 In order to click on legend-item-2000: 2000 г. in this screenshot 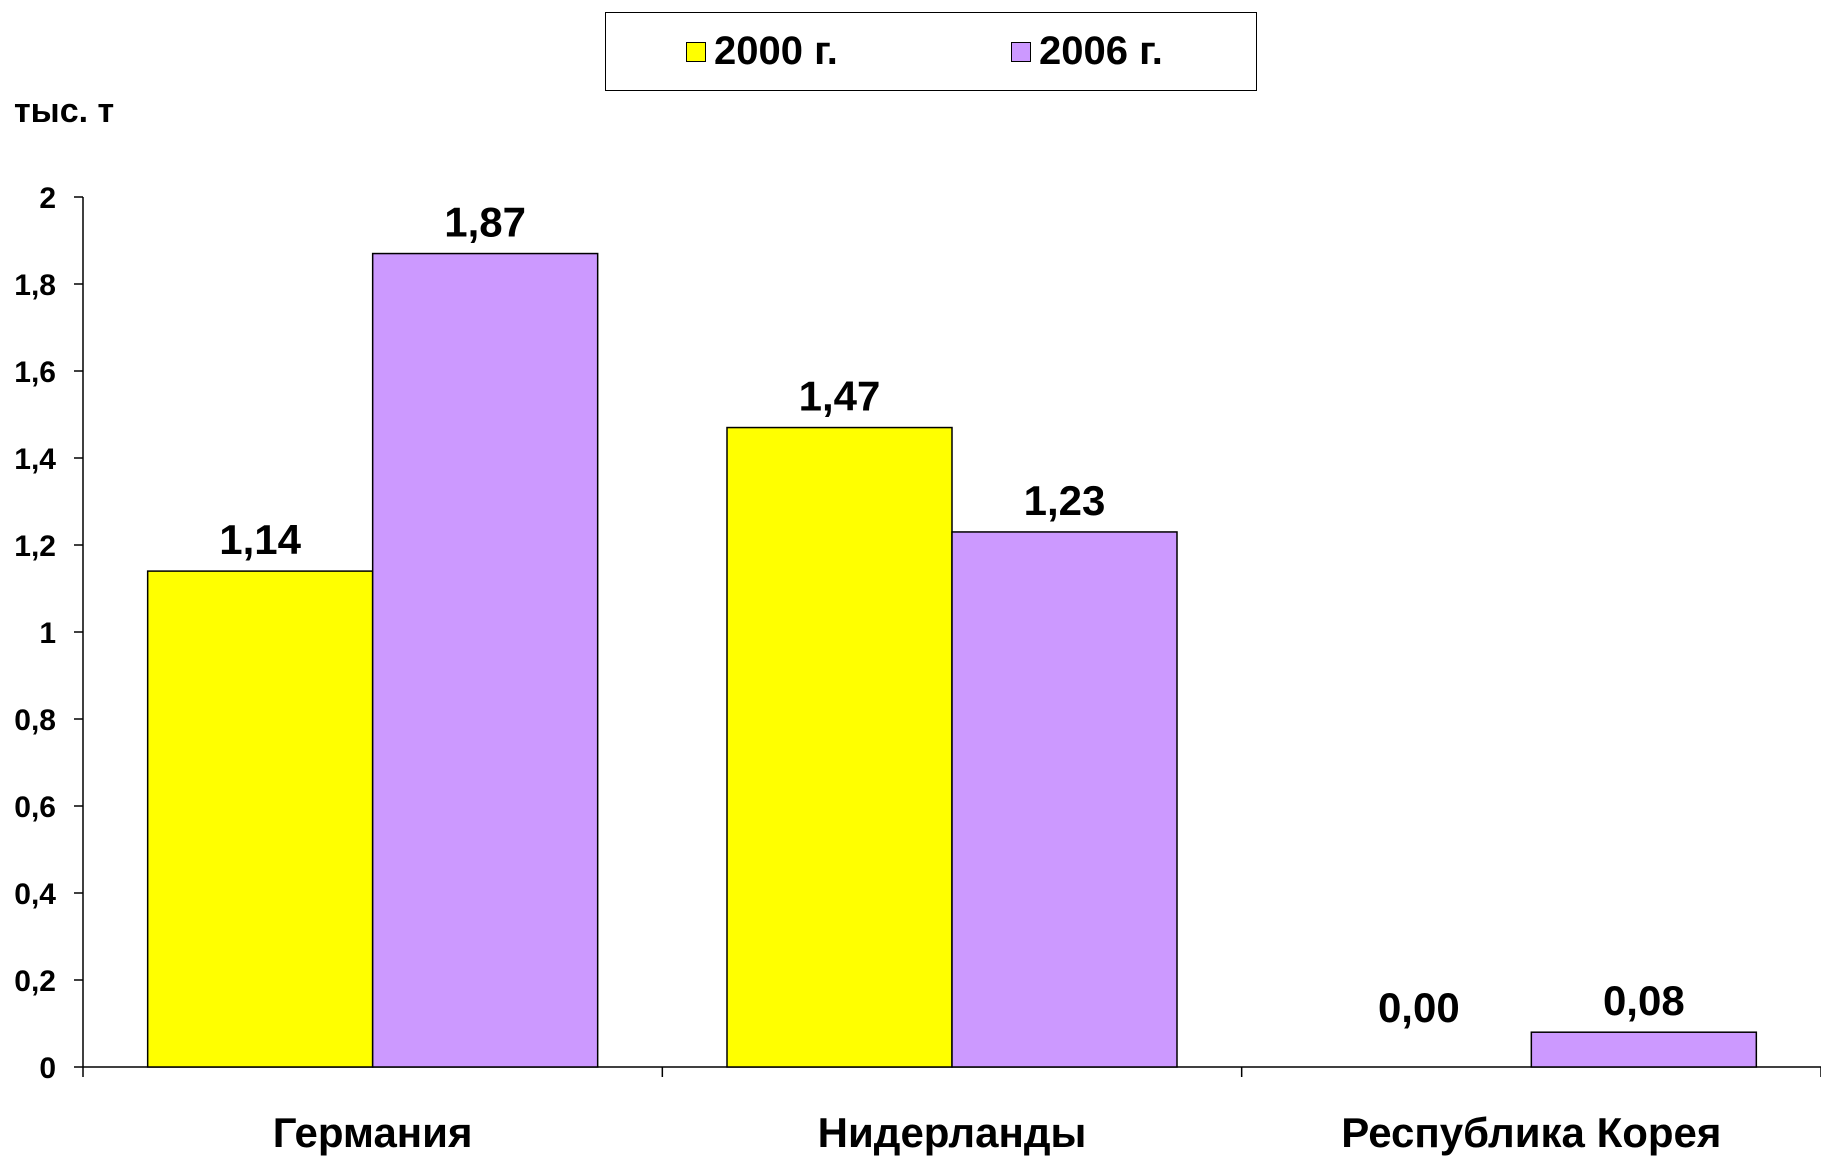, I will do `click(762, 51)`.